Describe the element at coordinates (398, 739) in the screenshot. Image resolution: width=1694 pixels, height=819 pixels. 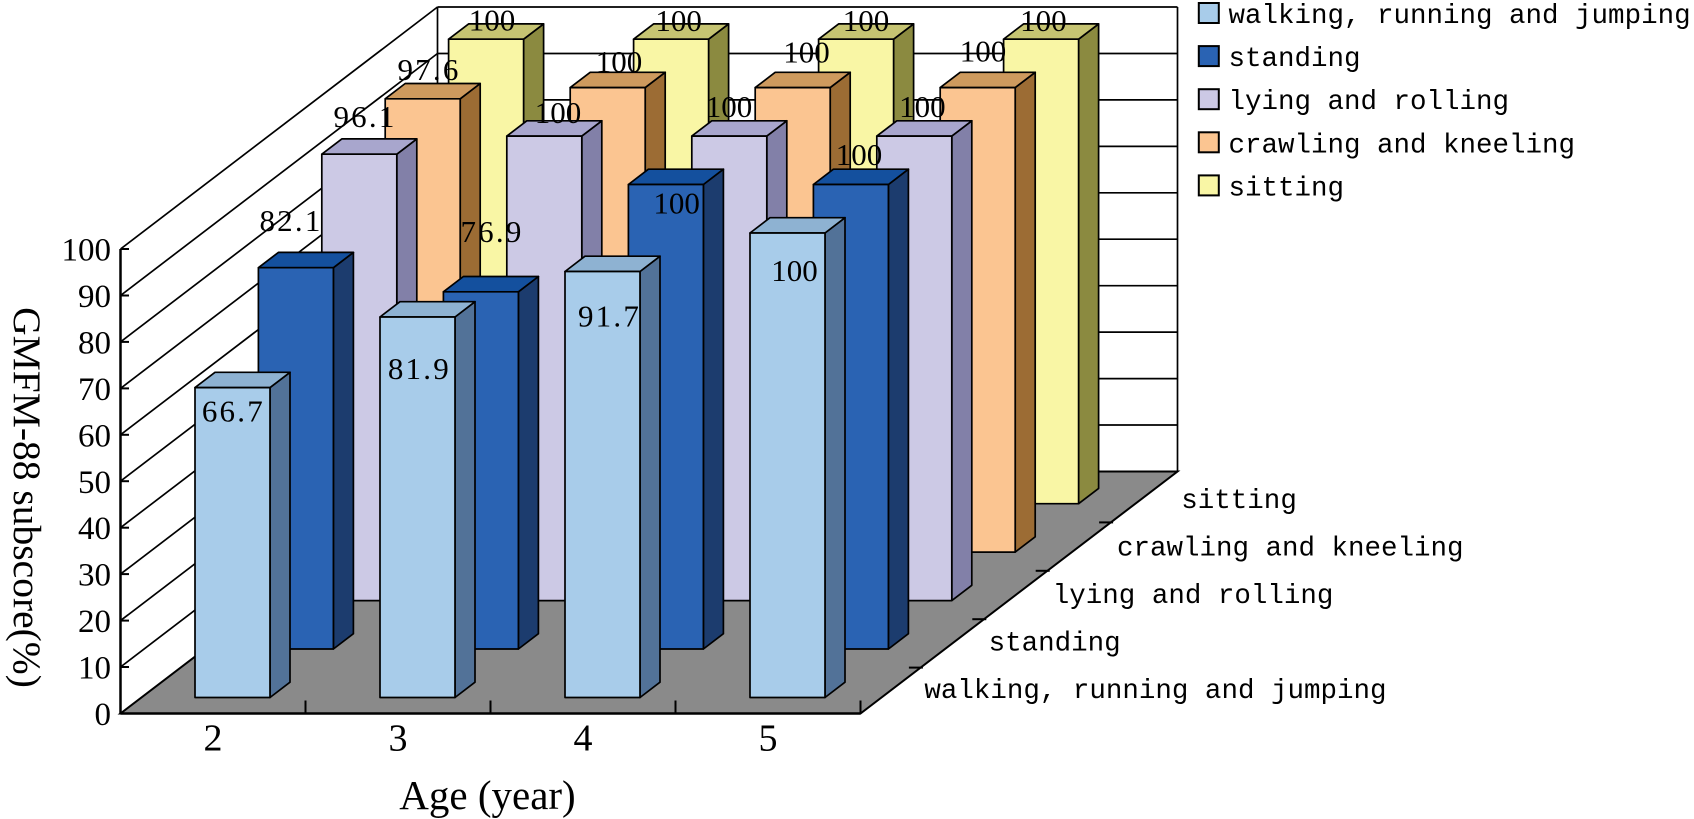
I see `svg-text: 3` at that location.